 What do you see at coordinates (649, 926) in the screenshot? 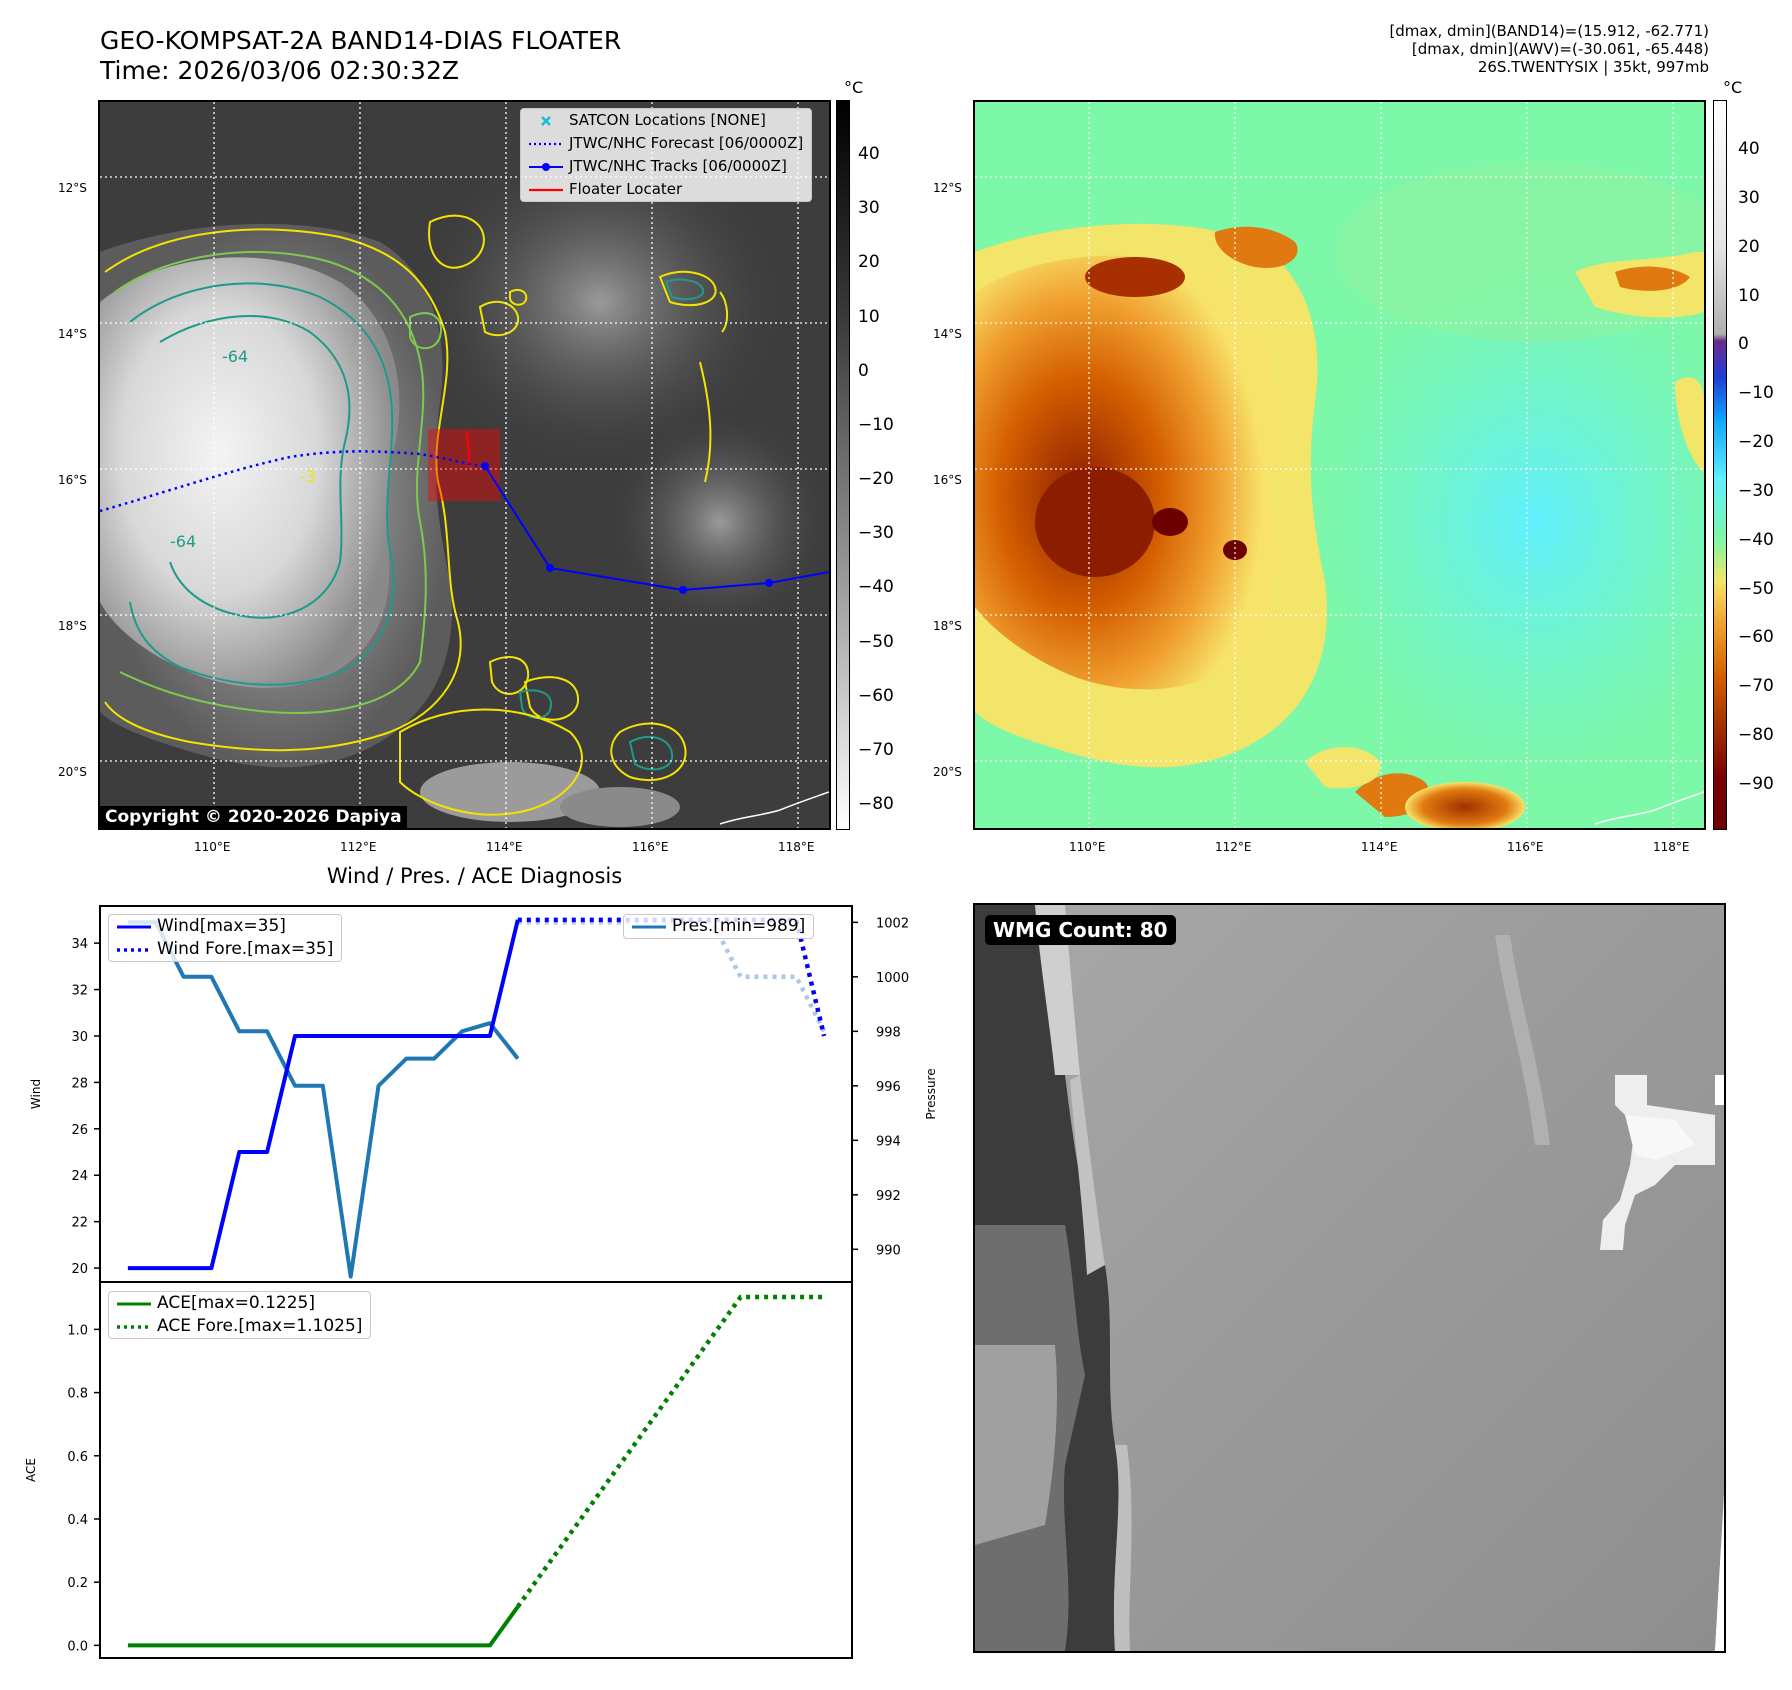
I see `solid-line-icon` at bounding box center [649, 926].